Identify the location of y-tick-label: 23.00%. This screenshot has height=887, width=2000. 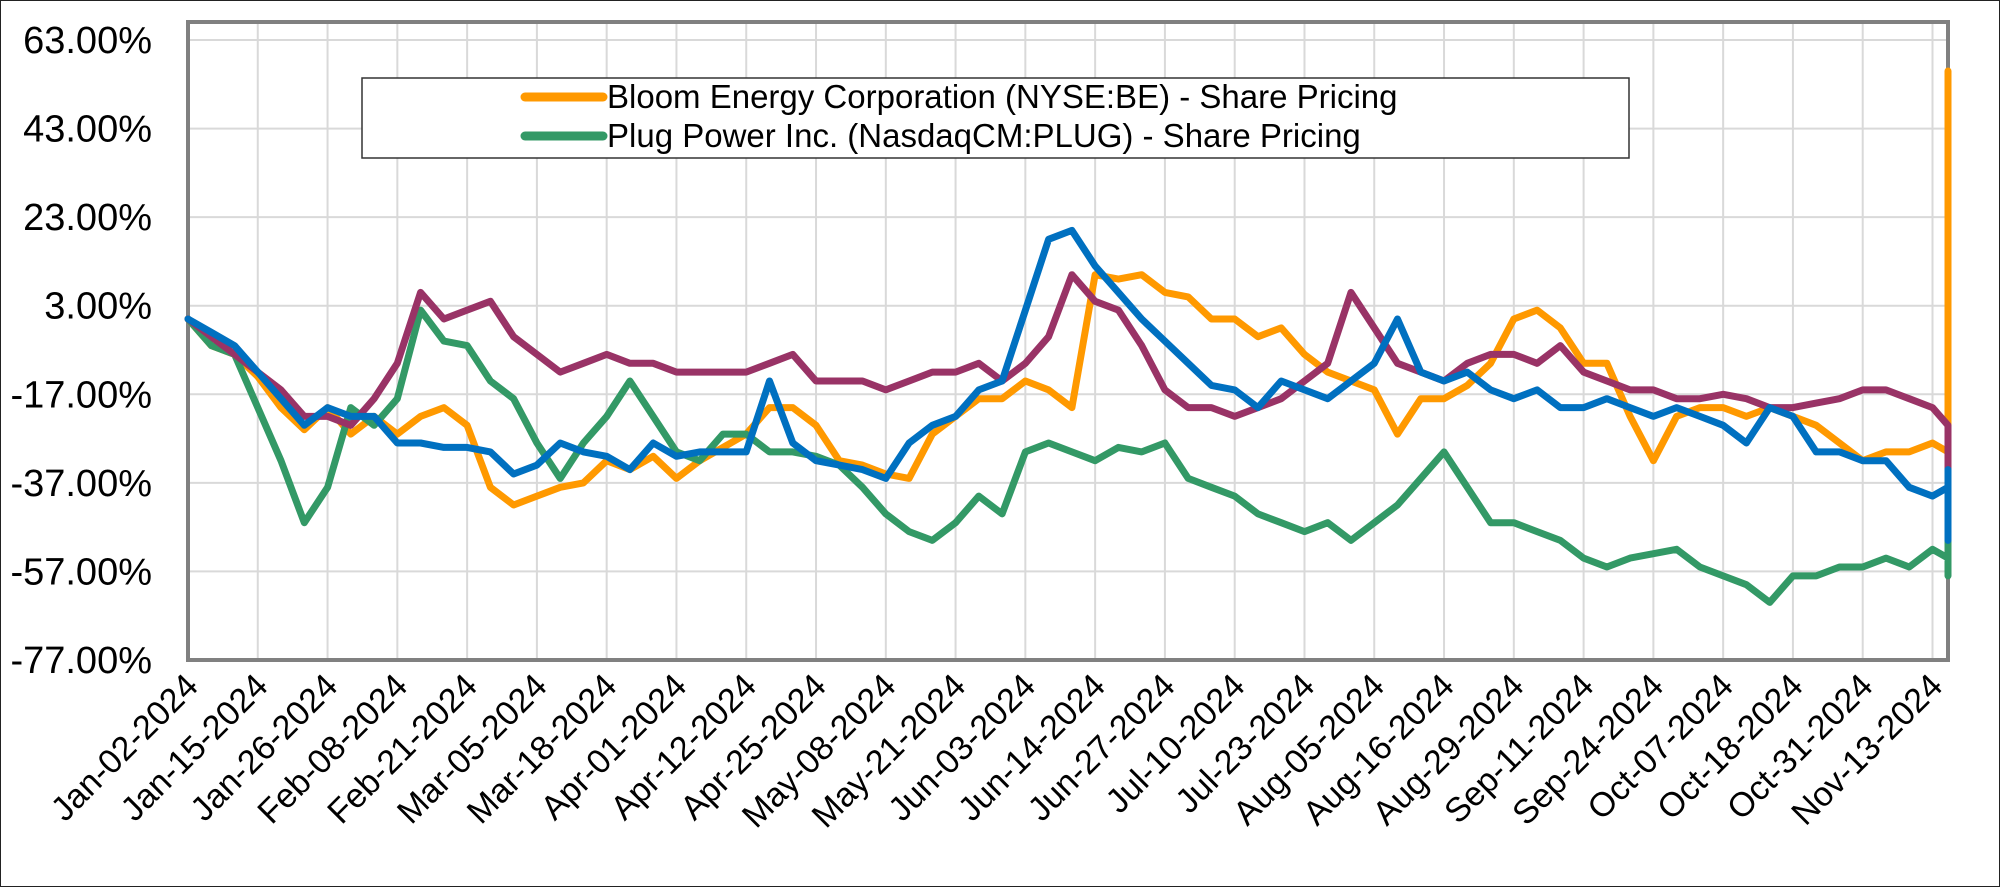
(87, 218).